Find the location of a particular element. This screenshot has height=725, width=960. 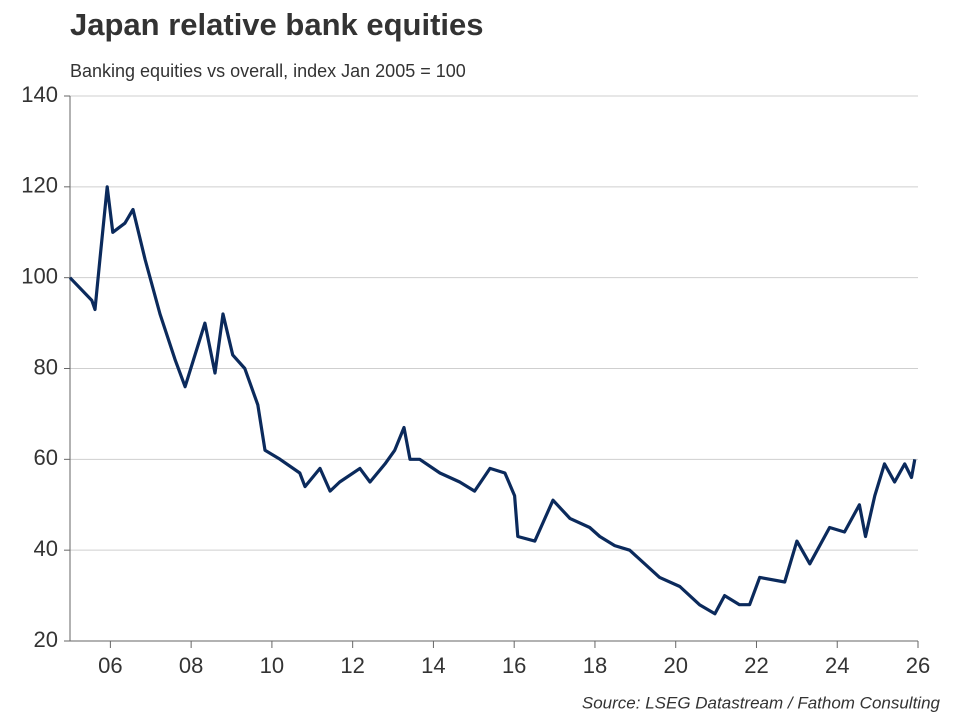

y-tick-label: 120 is located at coordinates (39, 185).